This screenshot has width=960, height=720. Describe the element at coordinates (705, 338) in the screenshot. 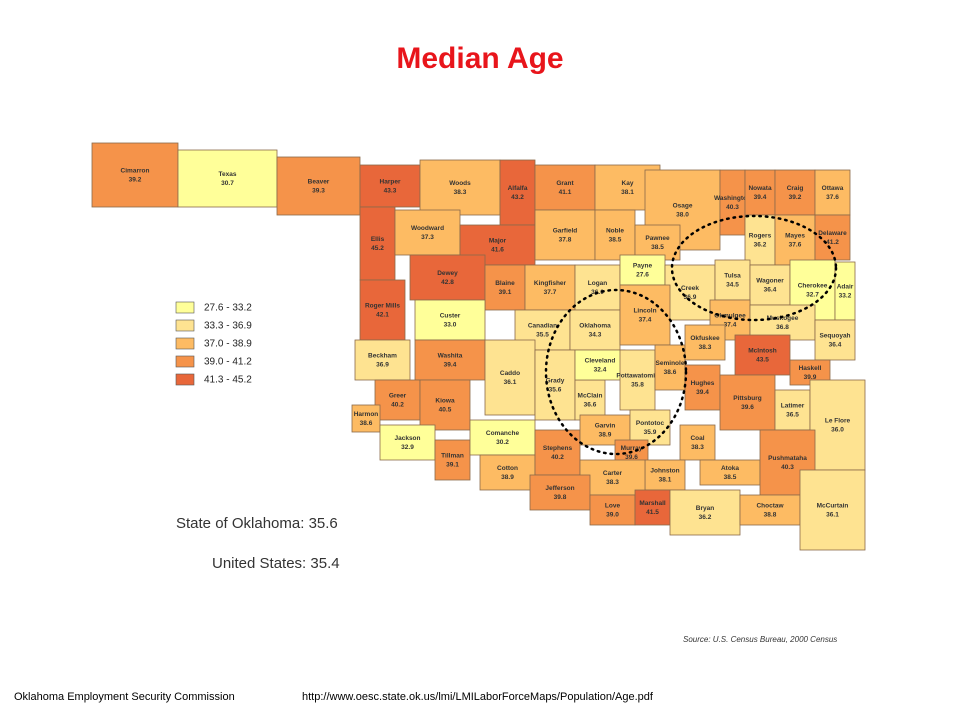

I see `county-name: Okfuskee` at that location.